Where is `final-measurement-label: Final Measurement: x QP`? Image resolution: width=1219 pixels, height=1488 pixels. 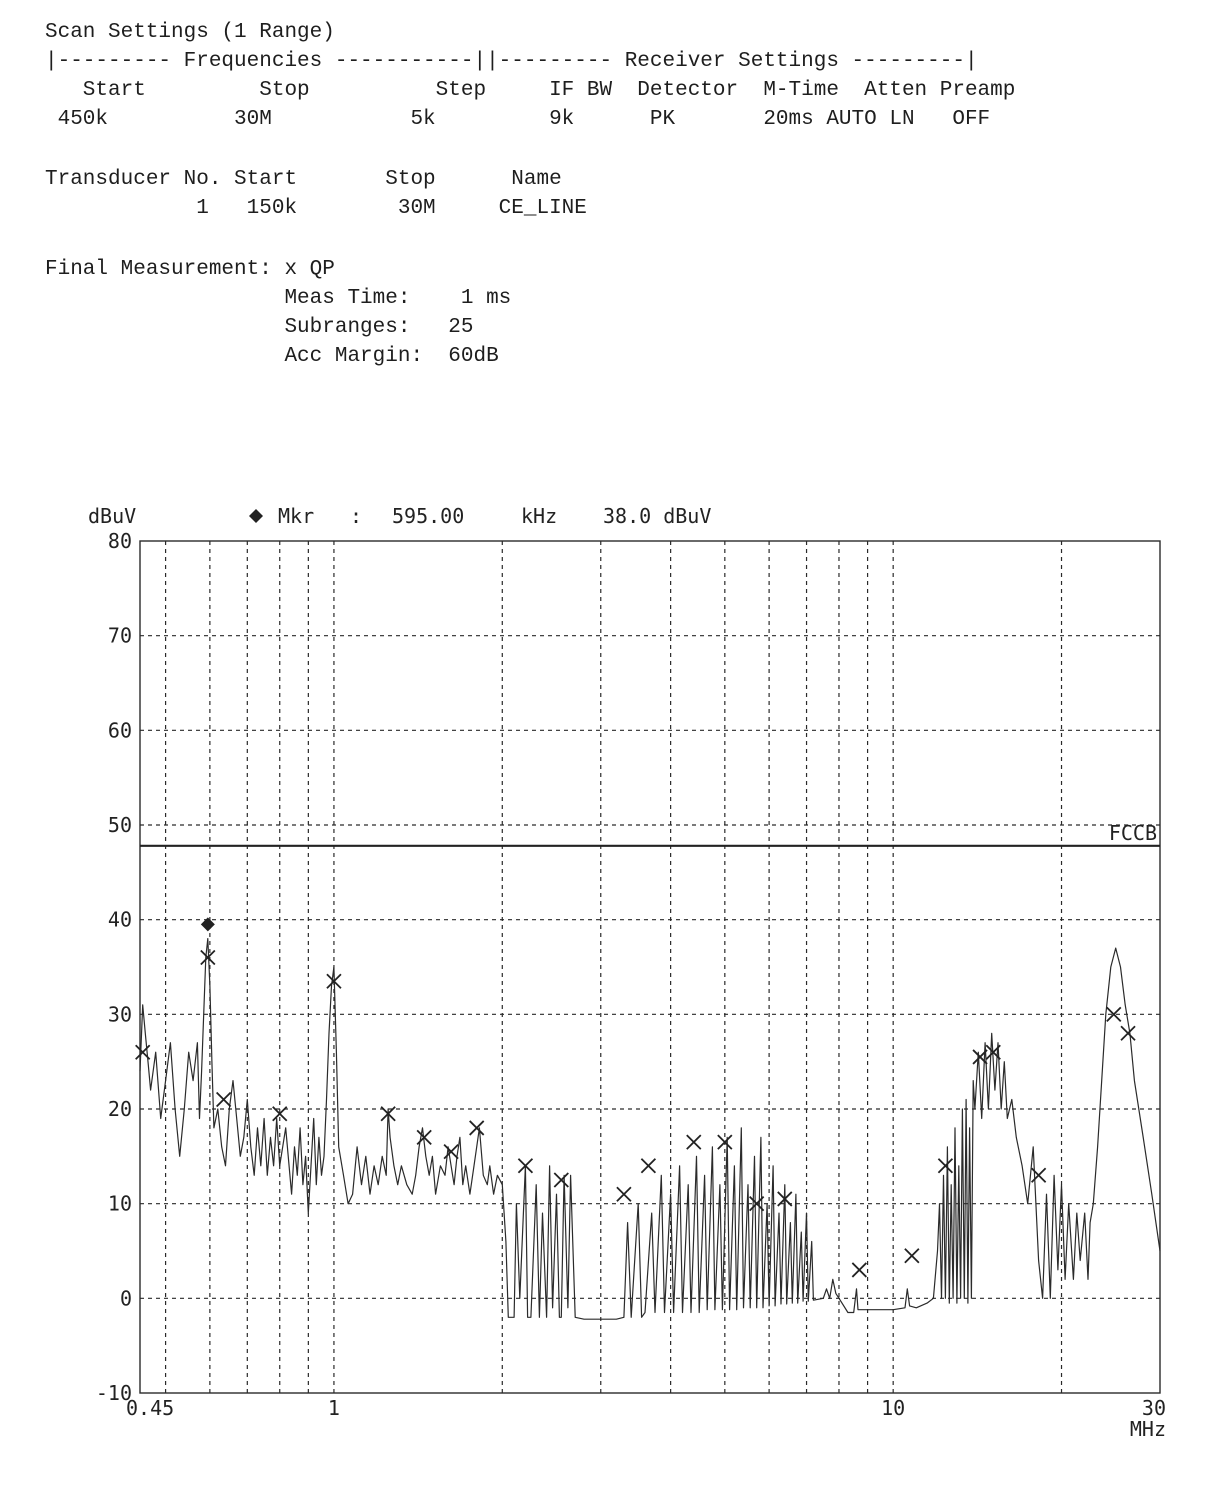 final-measurement-label: Final Measurement: x QP is located at coordinates (190, 269).